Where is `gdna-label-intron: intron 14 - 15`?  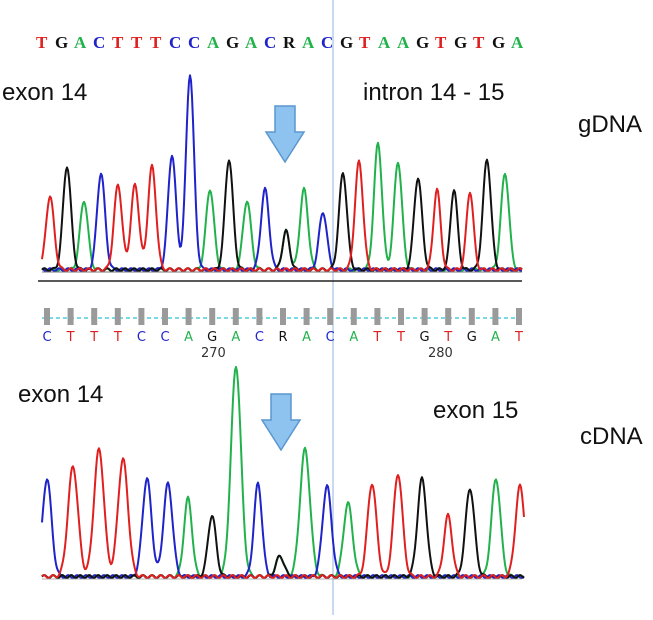 gdna-label-intron: intron 14 - 15 is located at coordinates (433, 92).